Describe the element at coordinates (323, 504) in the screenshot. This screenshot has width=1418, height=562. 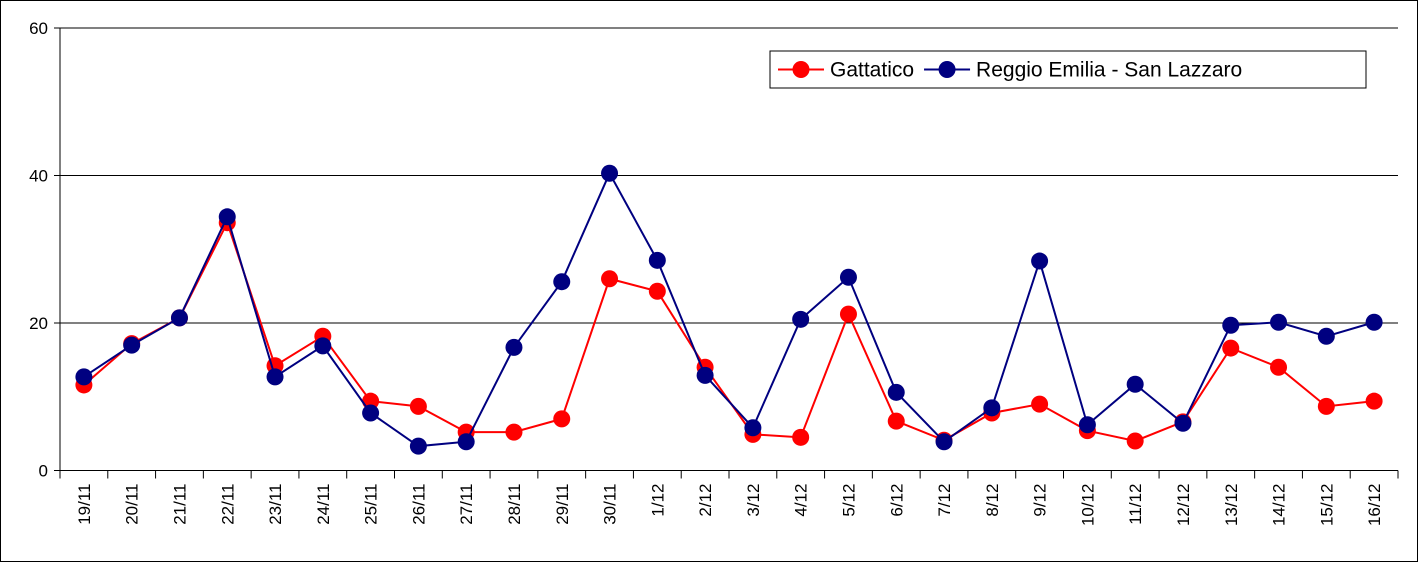
I see `x-tick-label: 24/11` at that location.